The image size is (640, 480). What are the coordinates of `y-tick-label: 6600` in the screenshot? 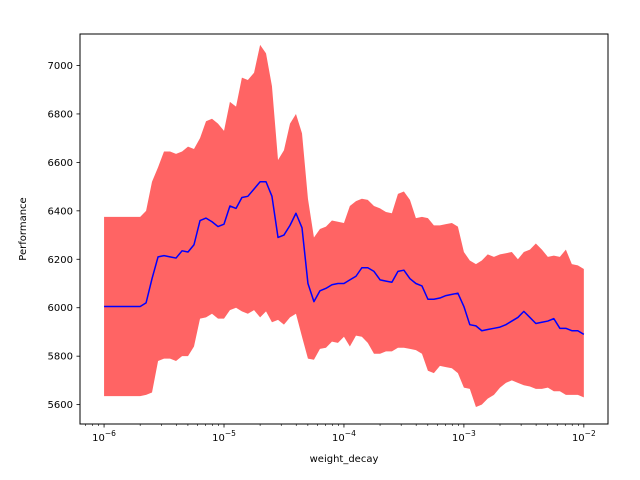 It's located at (60, 163).